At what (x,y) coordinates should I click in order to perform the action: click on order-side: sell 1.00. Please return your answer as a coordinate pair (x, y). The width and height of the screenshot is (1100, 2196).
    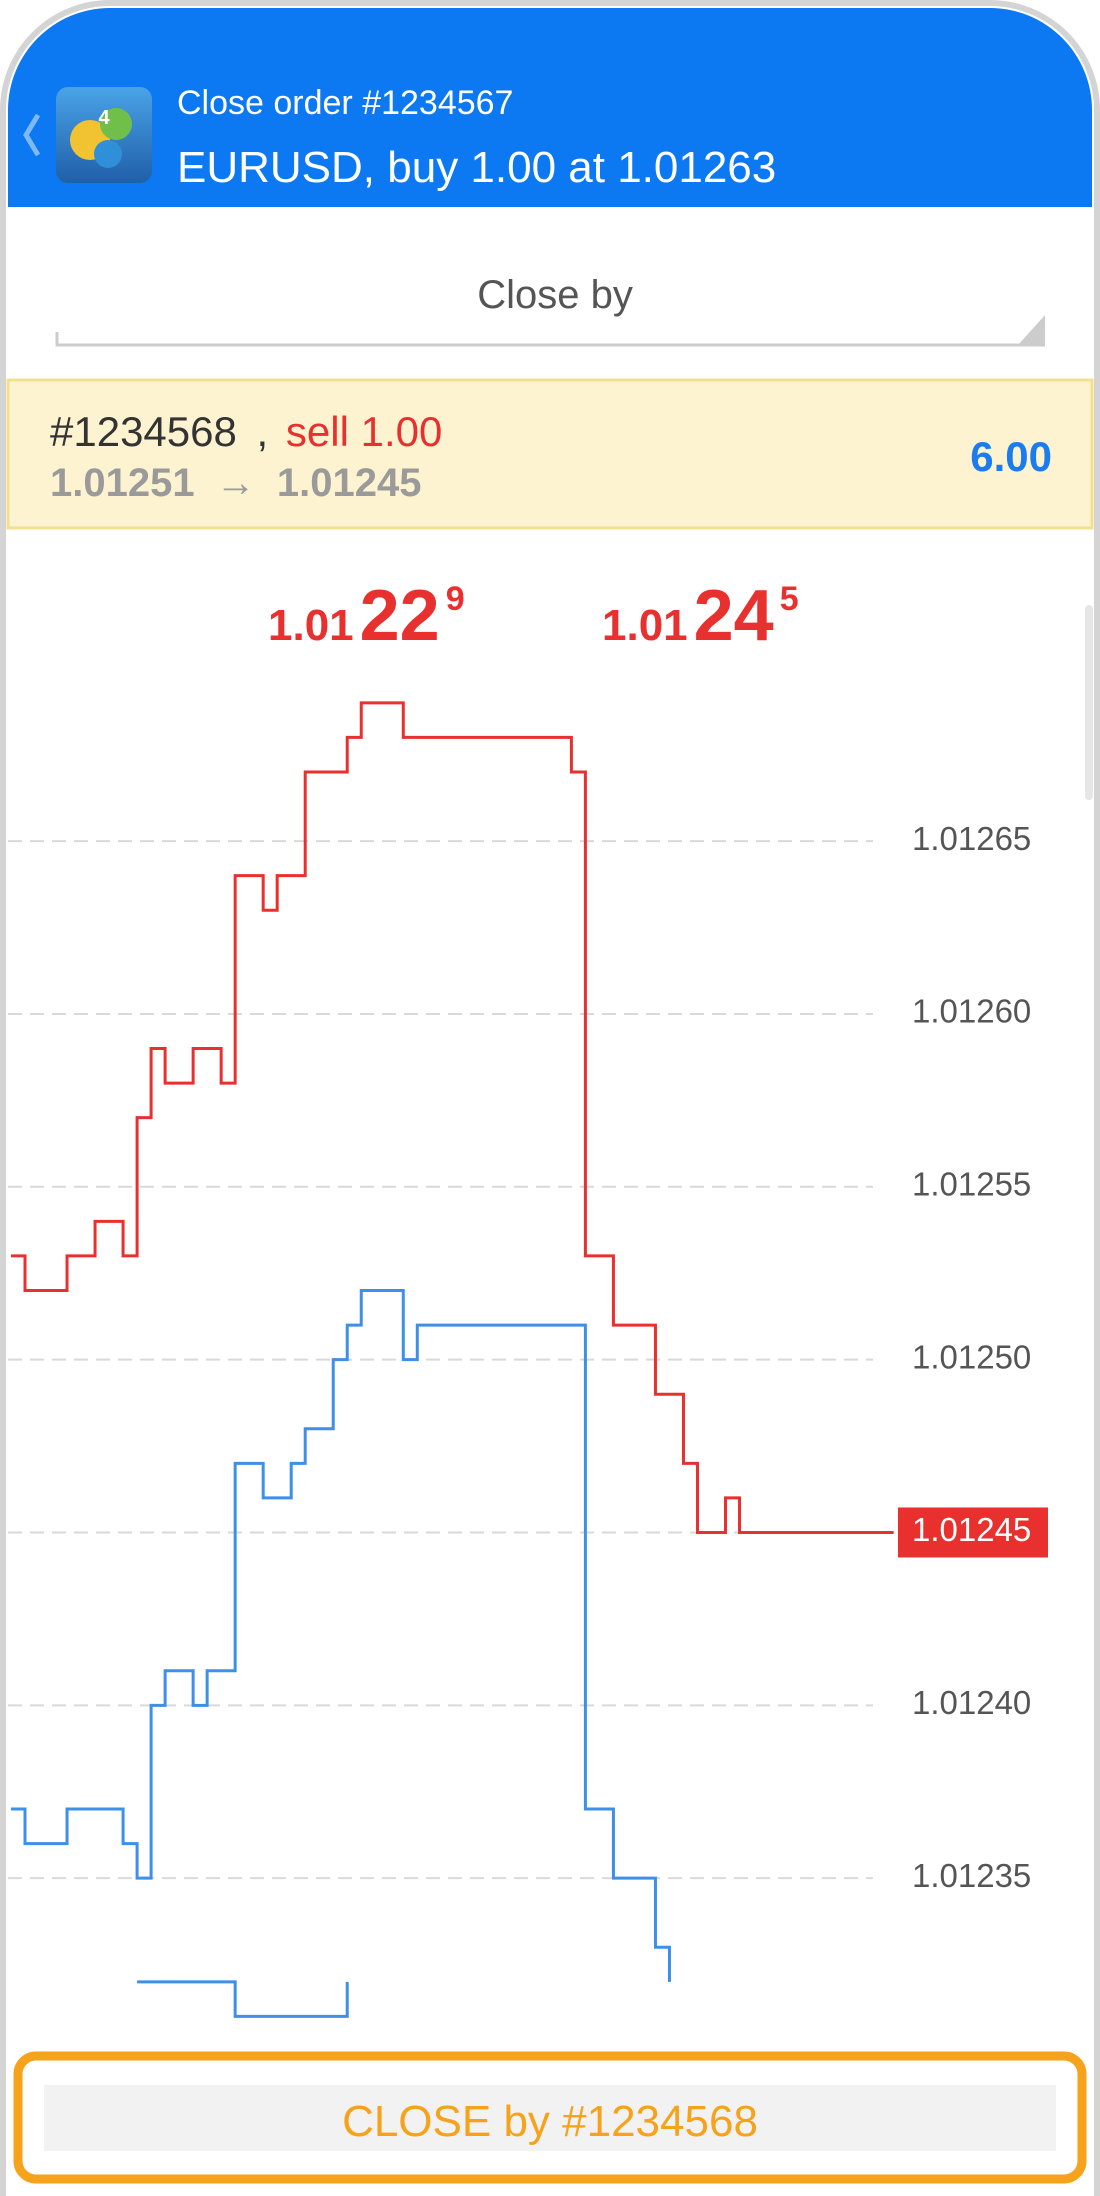
    Looking at the image, I should click on (364, 431).